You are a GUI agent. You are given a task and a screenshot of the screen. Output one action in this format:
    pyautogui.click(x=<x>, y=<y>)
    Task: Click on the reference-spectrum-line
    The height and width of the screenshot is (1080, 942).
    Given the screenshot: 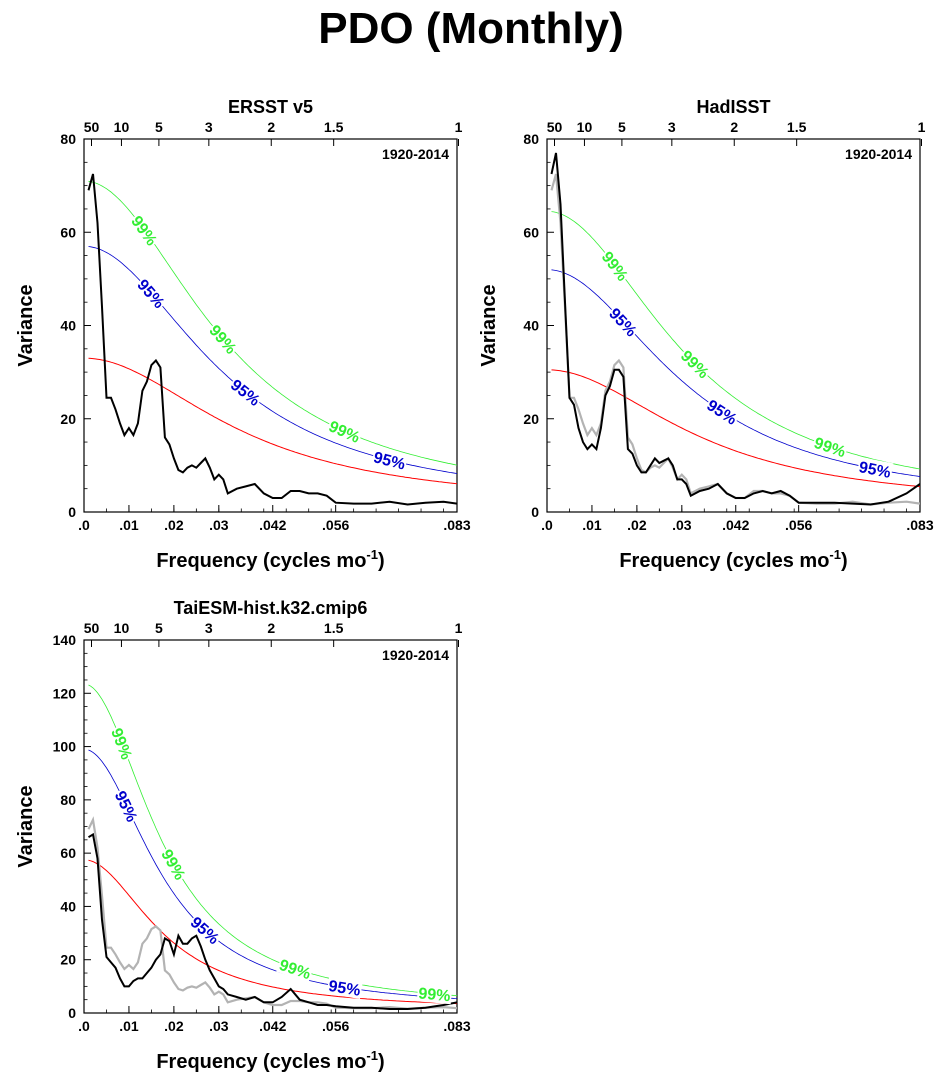 What is the action you would take?
    pyautogui.click(x=735, y=339)
    